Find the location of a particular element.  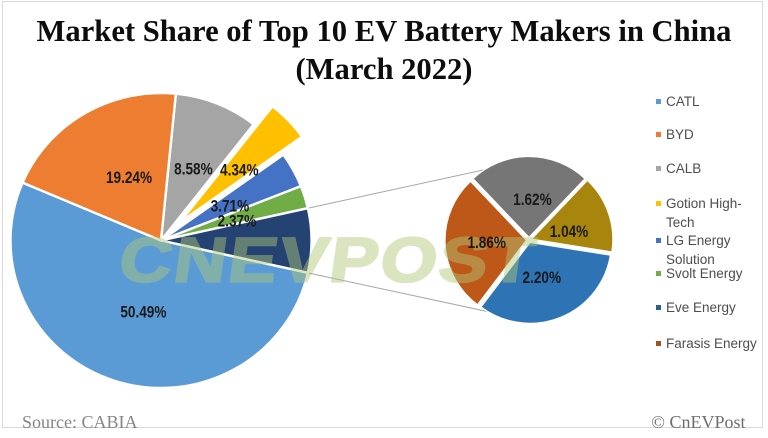

svg-text: 2.20% is located at coordinates (542, 278).